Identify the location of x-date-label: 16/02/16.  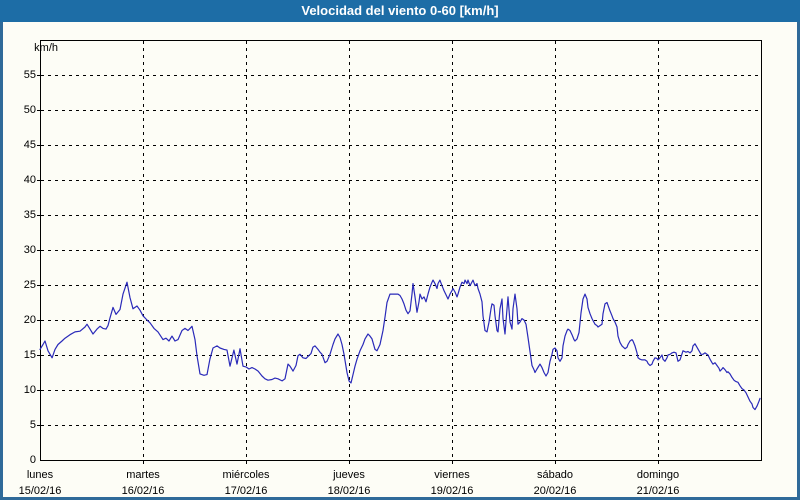
(143, 491).